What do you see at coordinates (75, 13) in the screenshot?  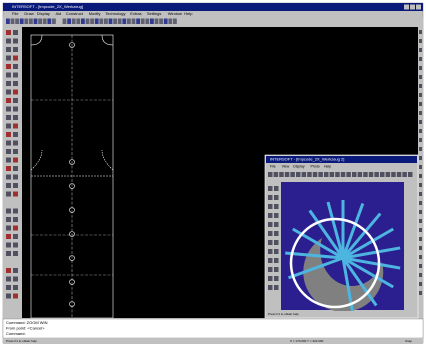 I see `menu-item: Construct` at bounding box center [75, 13].